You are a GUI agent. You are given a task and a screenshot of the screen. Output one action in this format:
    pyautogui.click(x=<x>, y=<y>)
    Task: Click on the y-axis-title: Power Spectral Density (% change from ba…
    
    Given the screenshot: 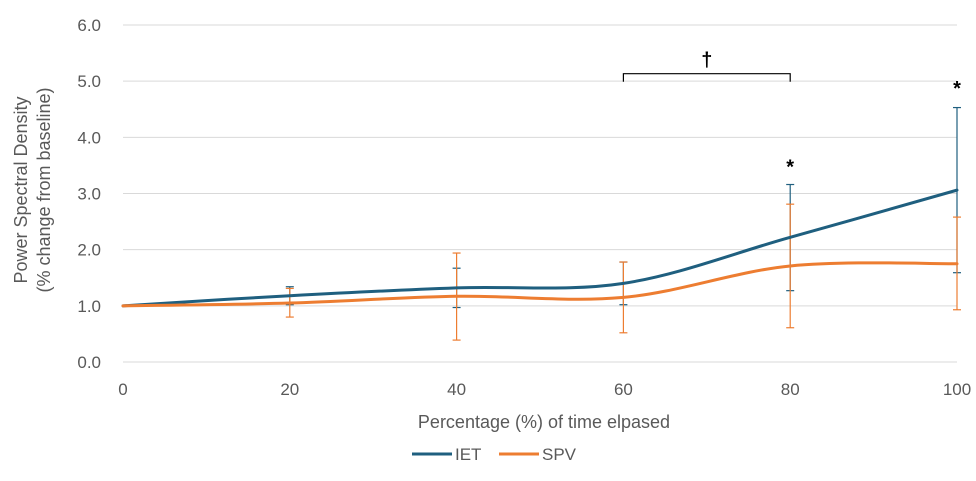 What is the action you would take?
    pyautogui.click(x=32, y=189)
    